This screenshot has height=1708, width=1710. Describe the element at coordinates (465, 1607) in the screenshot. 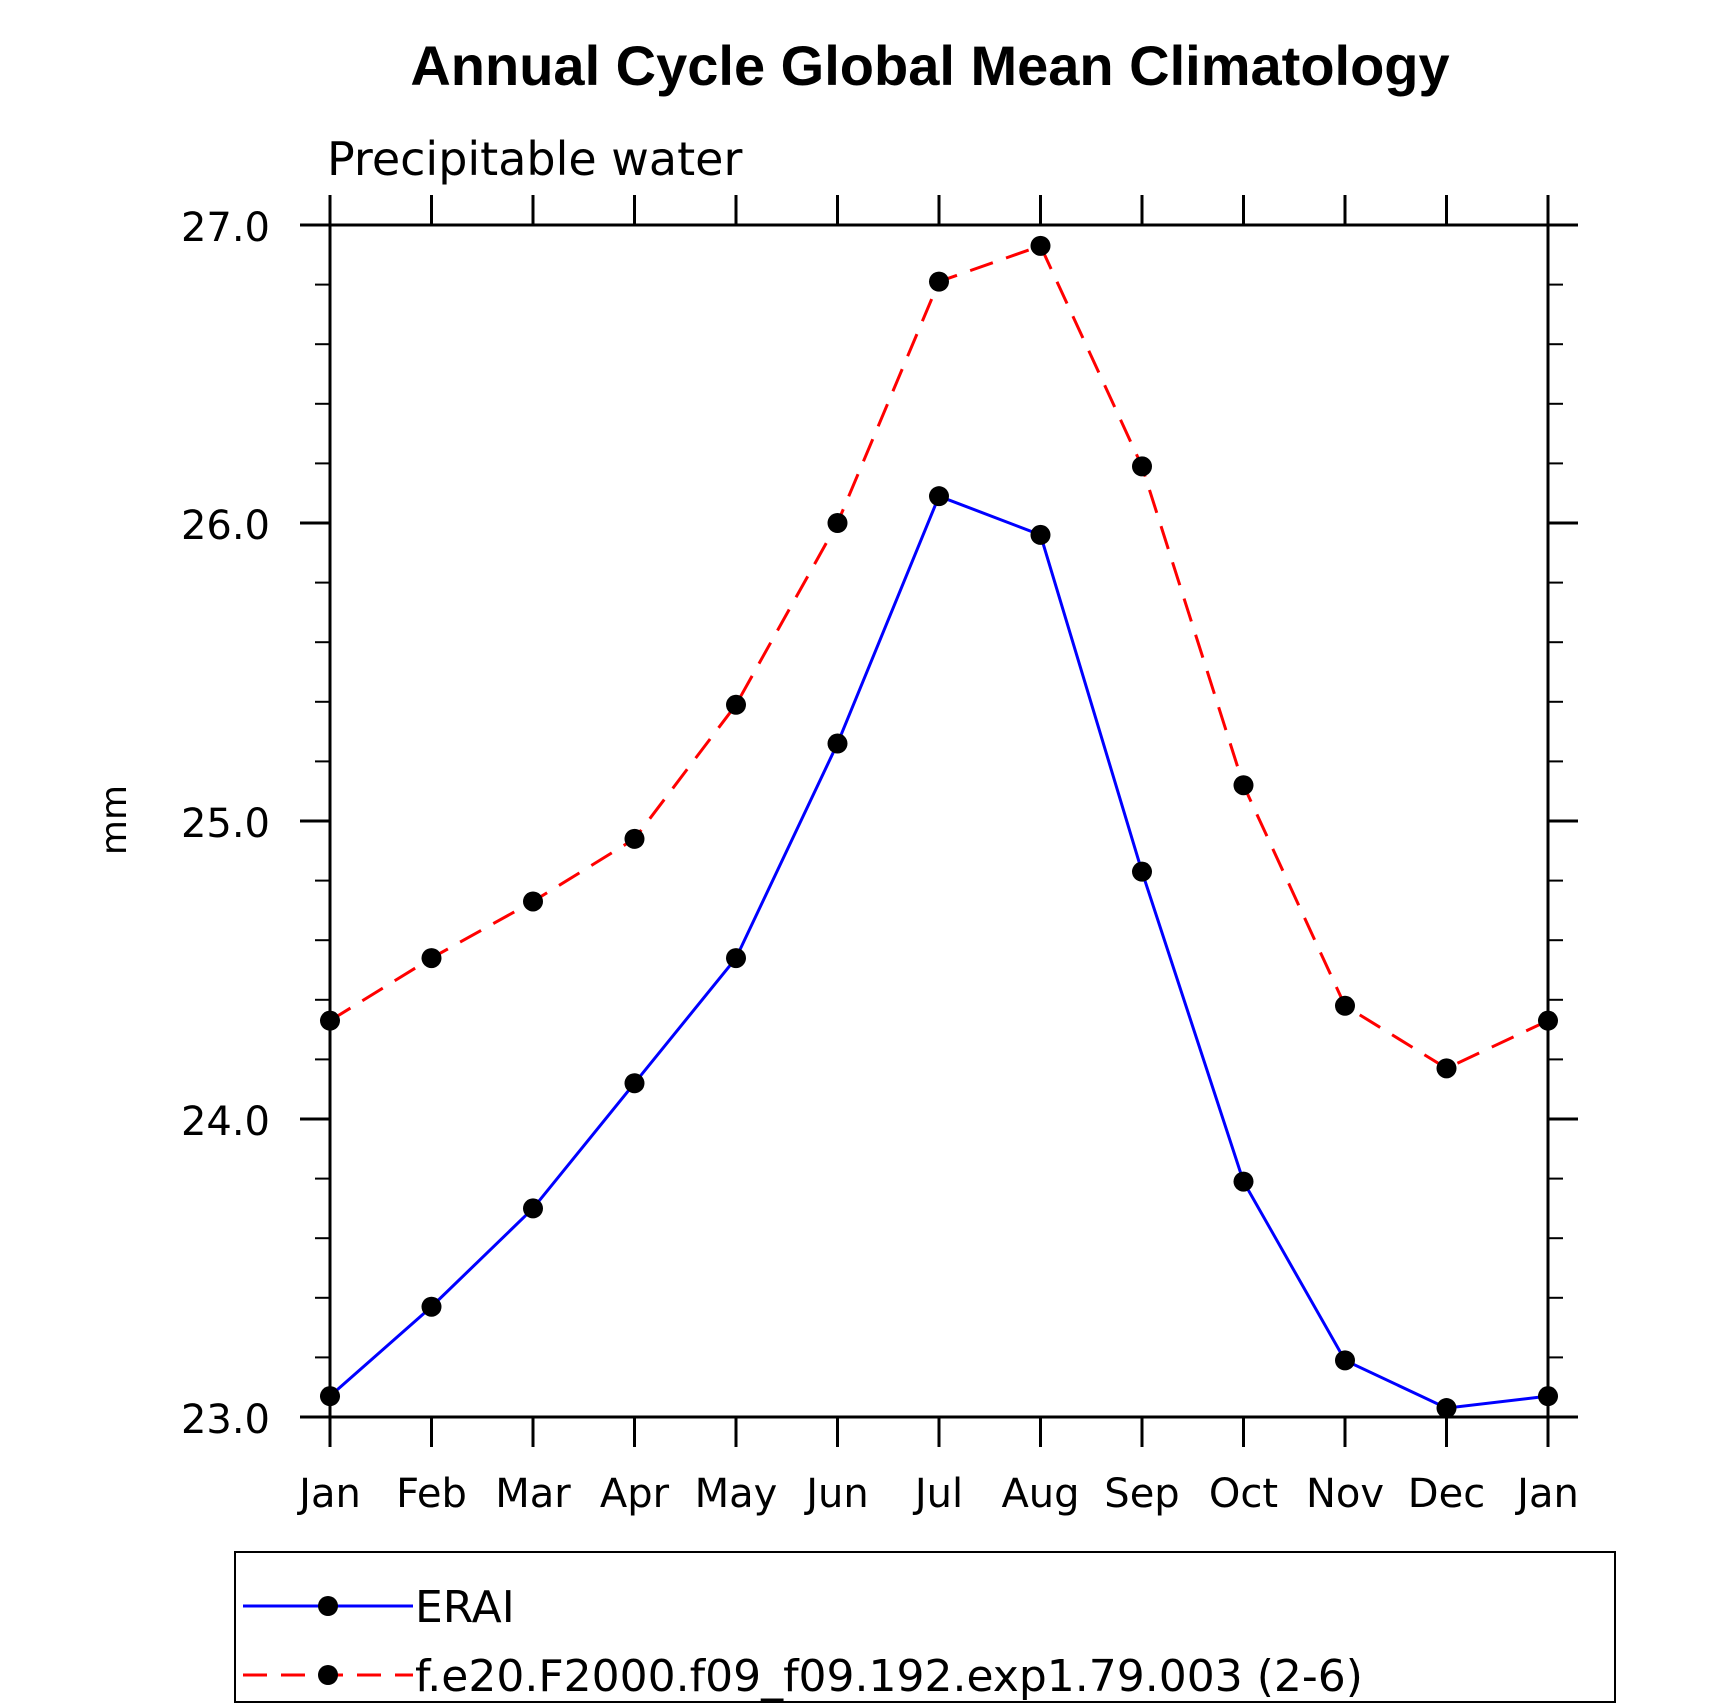

I see `legend-label-1: ERAI` at that location.